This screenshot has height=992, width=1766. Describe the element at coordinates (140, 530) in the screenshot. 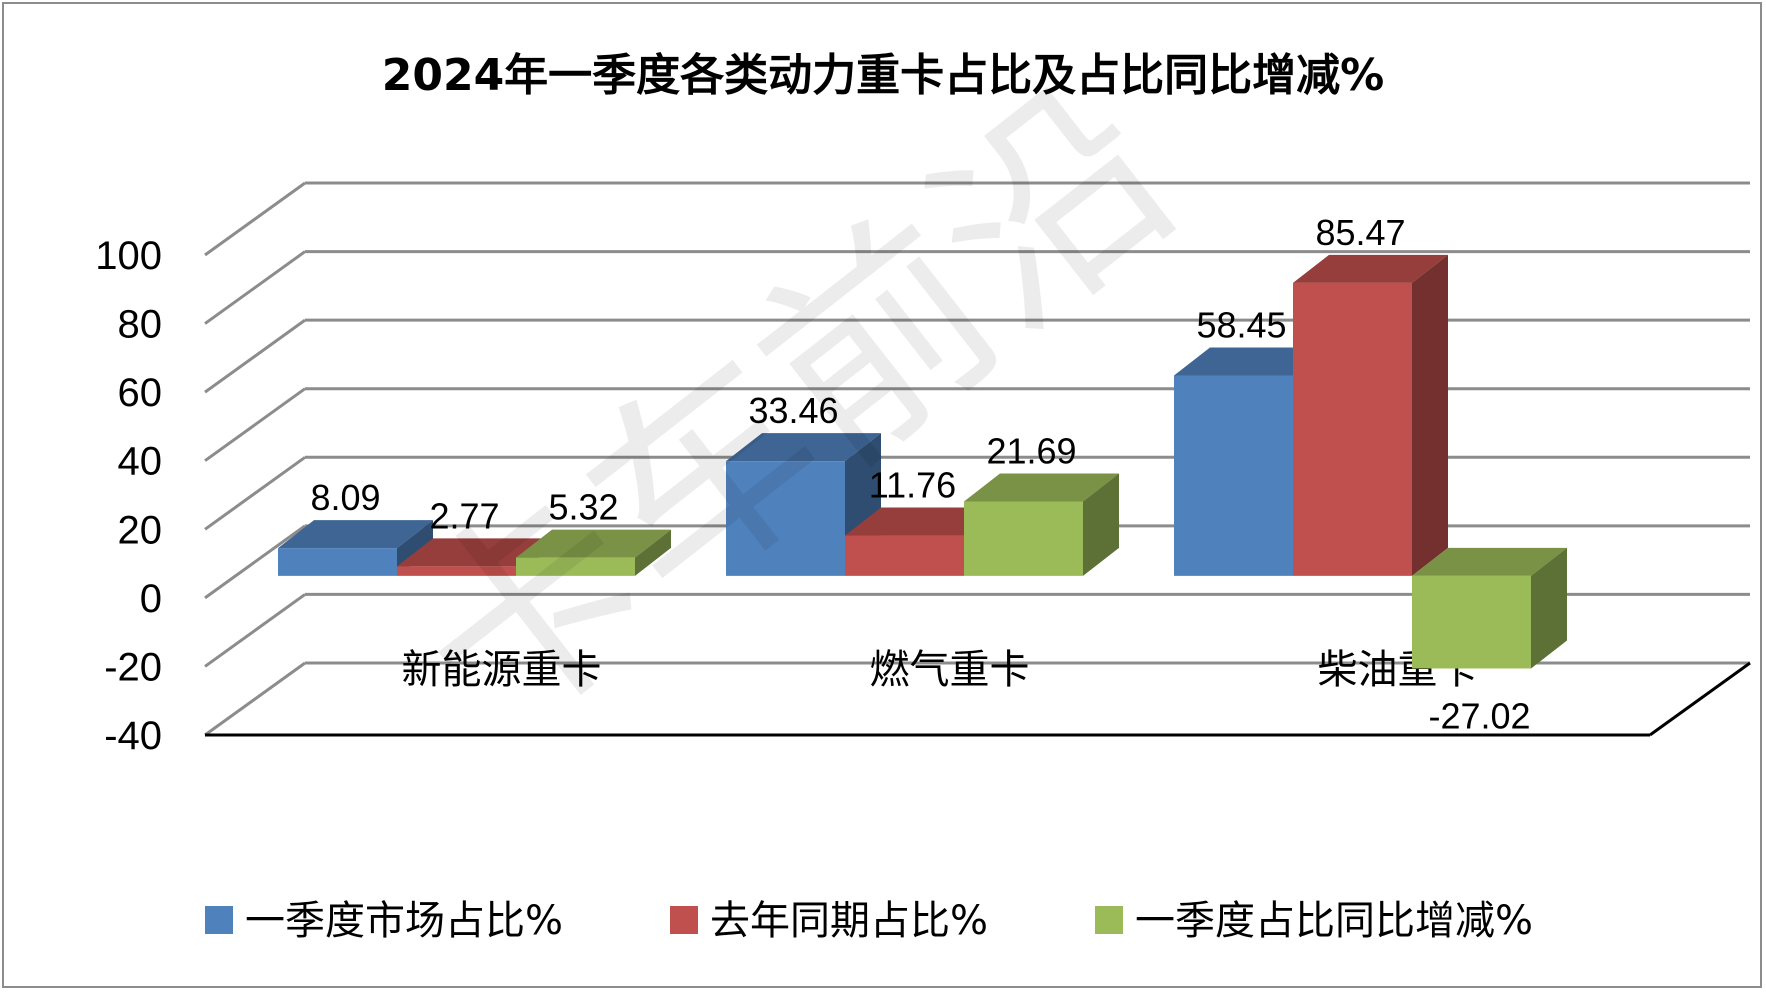

I see `y-tick-label: 20` at that location.